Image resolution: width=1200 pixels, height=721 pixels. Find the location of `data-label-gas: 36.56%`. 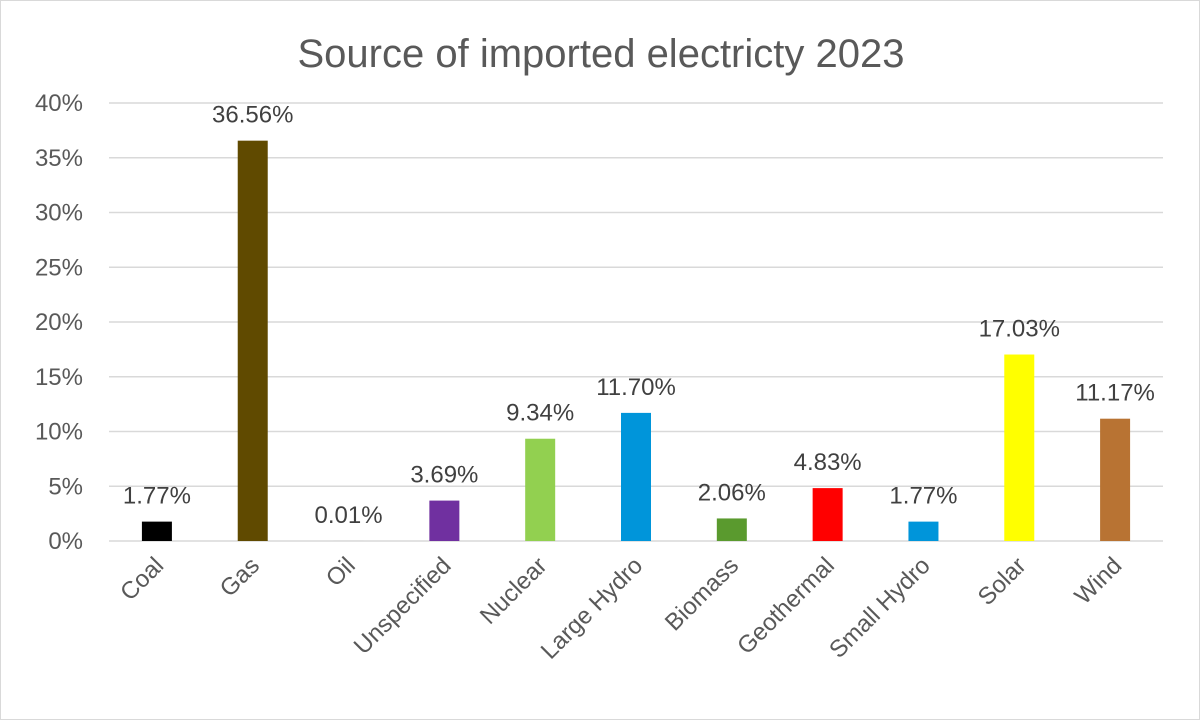

data-label-gas: 36.56% is located at coordinates (252, 115).